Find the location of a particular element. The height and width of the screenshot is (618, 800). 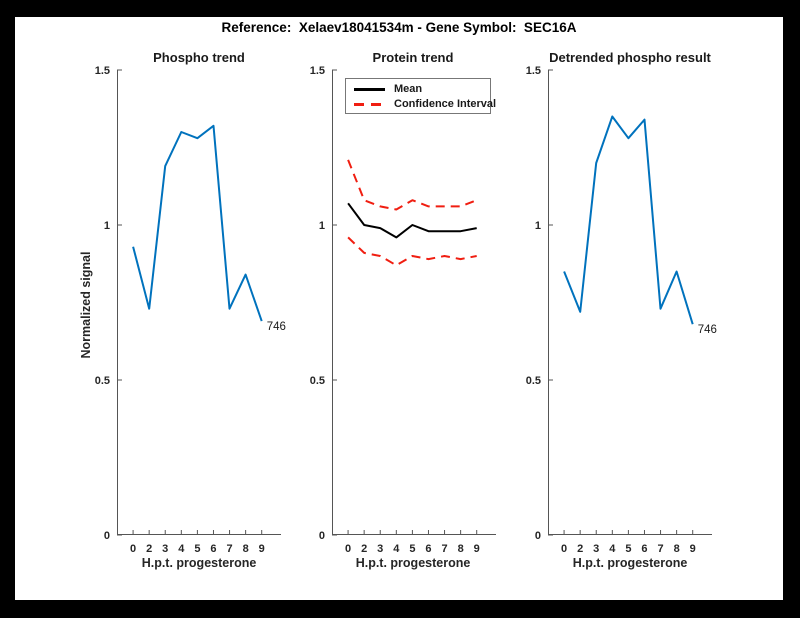

phospho-line is located at coordinates (197, 223).